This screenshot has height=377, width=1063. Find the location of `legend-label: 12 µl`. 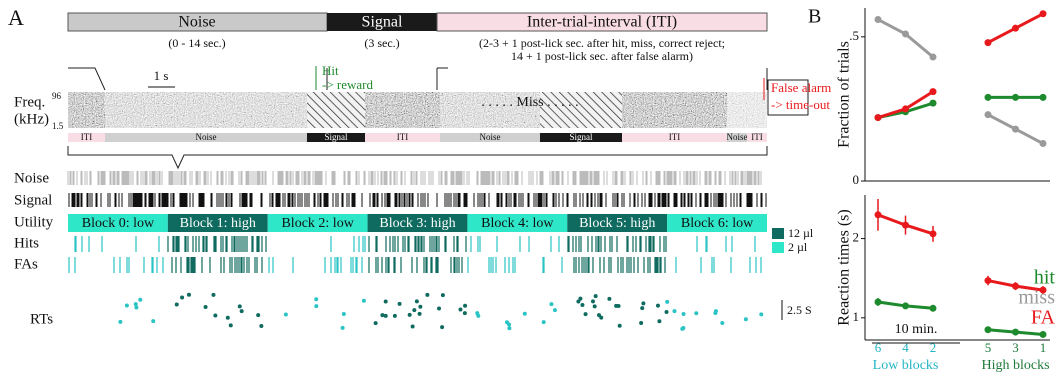

legend-label: 12 µl is located at coordinates (801, 233).